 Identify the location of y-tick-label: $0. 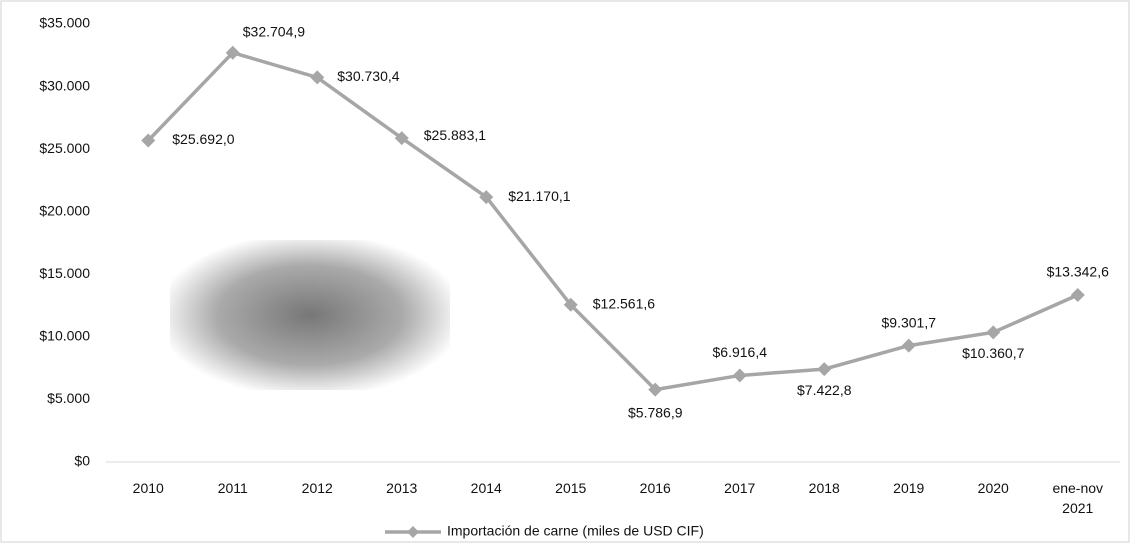
(82, 461).